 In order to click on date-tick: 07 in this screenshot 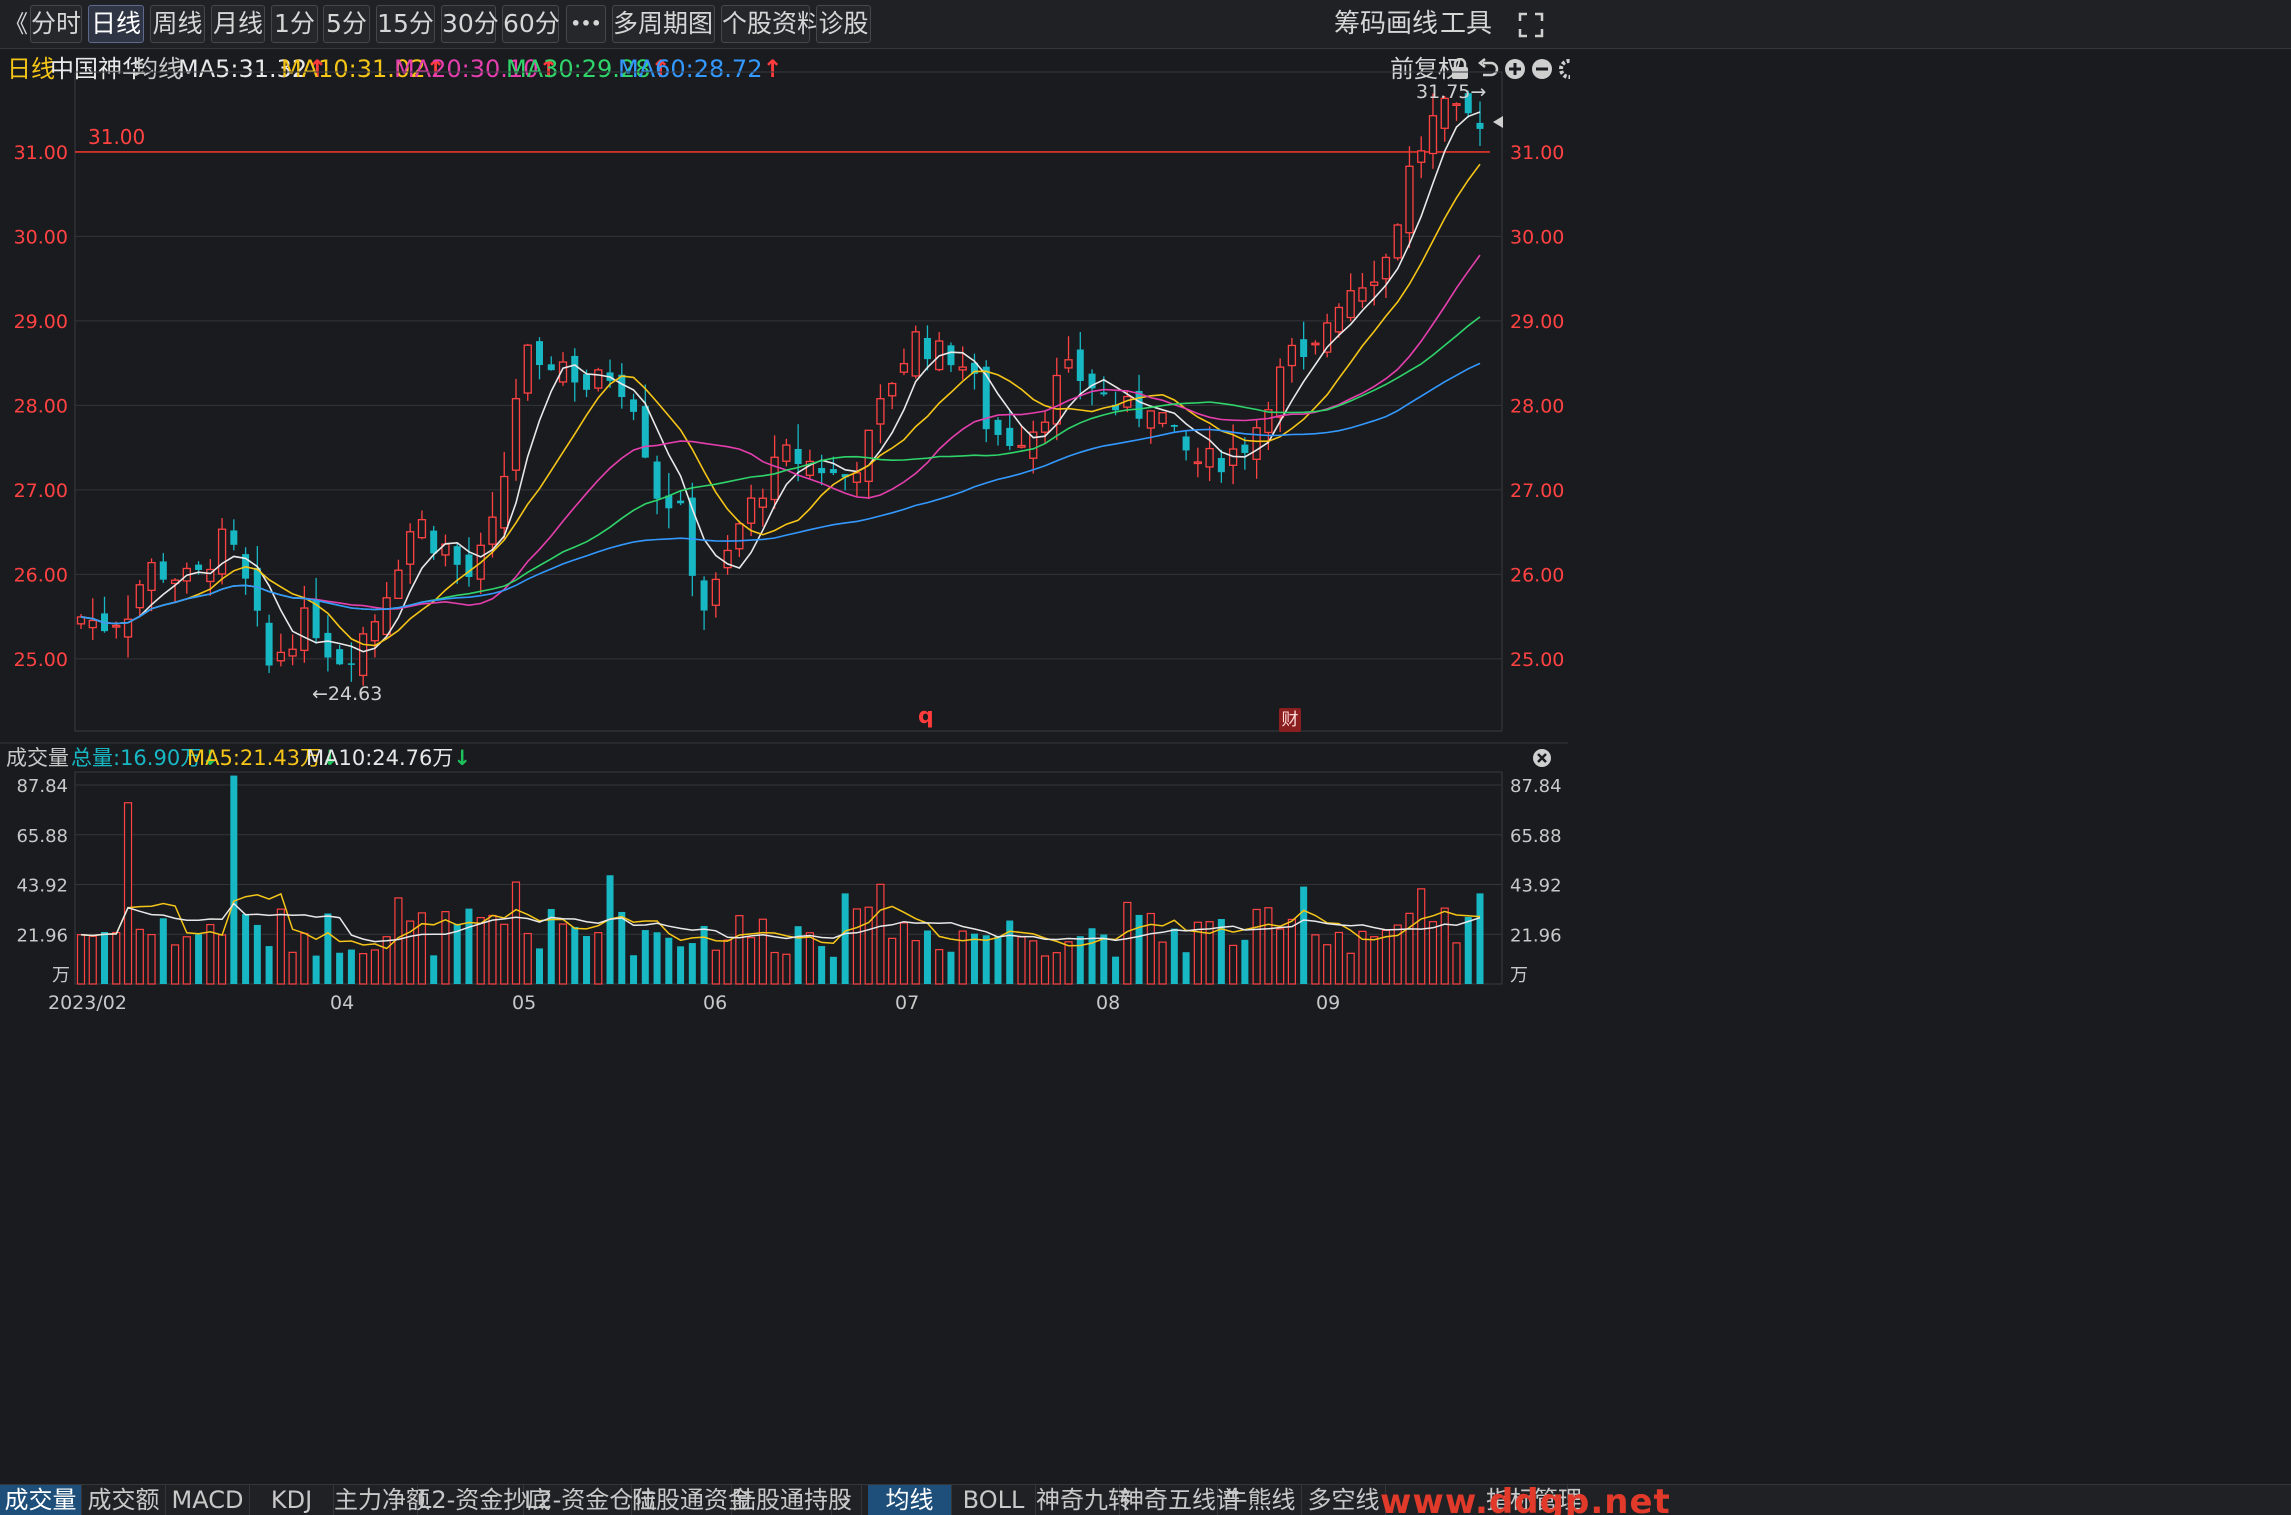, I will do `click(907, 1003)`.